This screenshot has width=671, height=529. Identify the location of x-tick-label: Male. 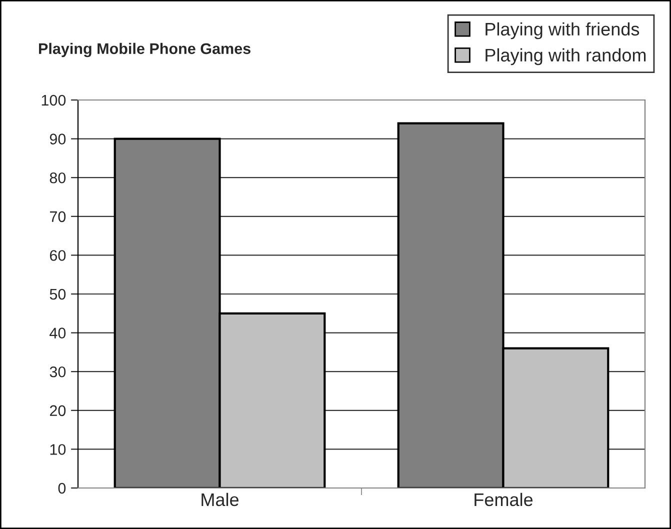
(220, 499).